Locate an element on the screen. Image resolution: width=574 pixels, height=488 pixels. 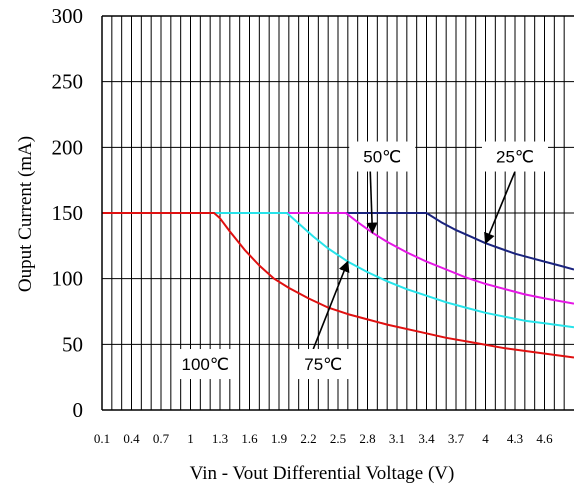
x-tick-label: 0.1 is located at coordinates (102, 438).